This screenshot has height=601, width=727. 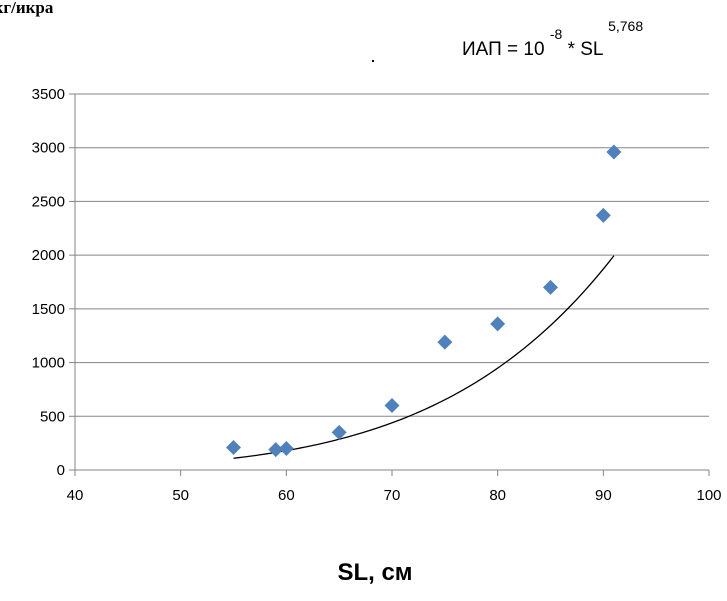 I want to click on y-tick-label-3500: 3500, so click(x=48, y=94).